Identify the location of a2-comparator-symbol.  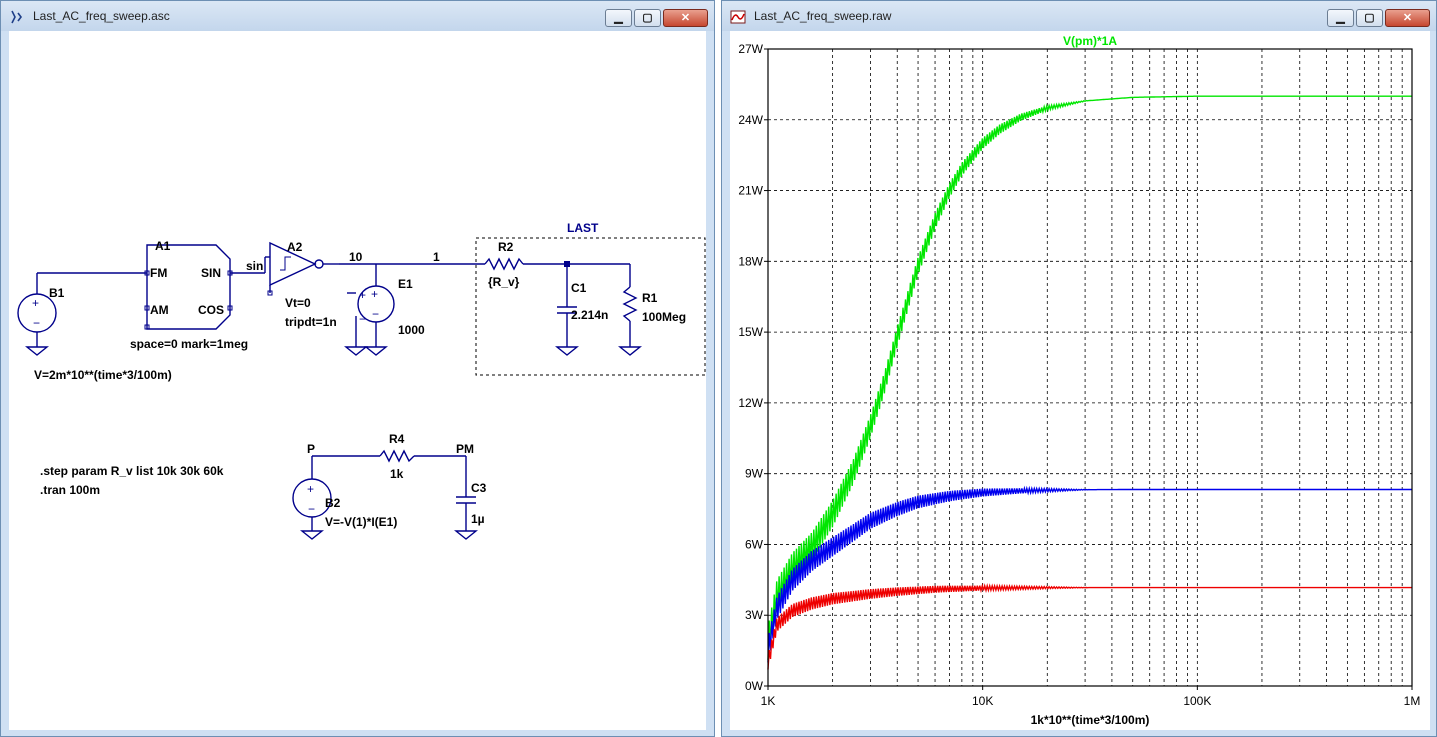
(293, 264).